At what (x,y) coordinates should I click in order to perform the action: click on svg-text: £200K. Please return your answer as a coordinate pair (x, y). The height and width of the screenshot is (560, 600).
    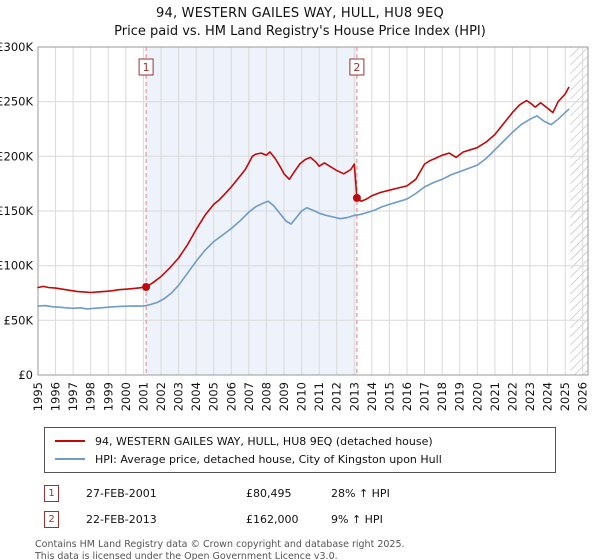
    Looking at the image, I should click on (16, 156).